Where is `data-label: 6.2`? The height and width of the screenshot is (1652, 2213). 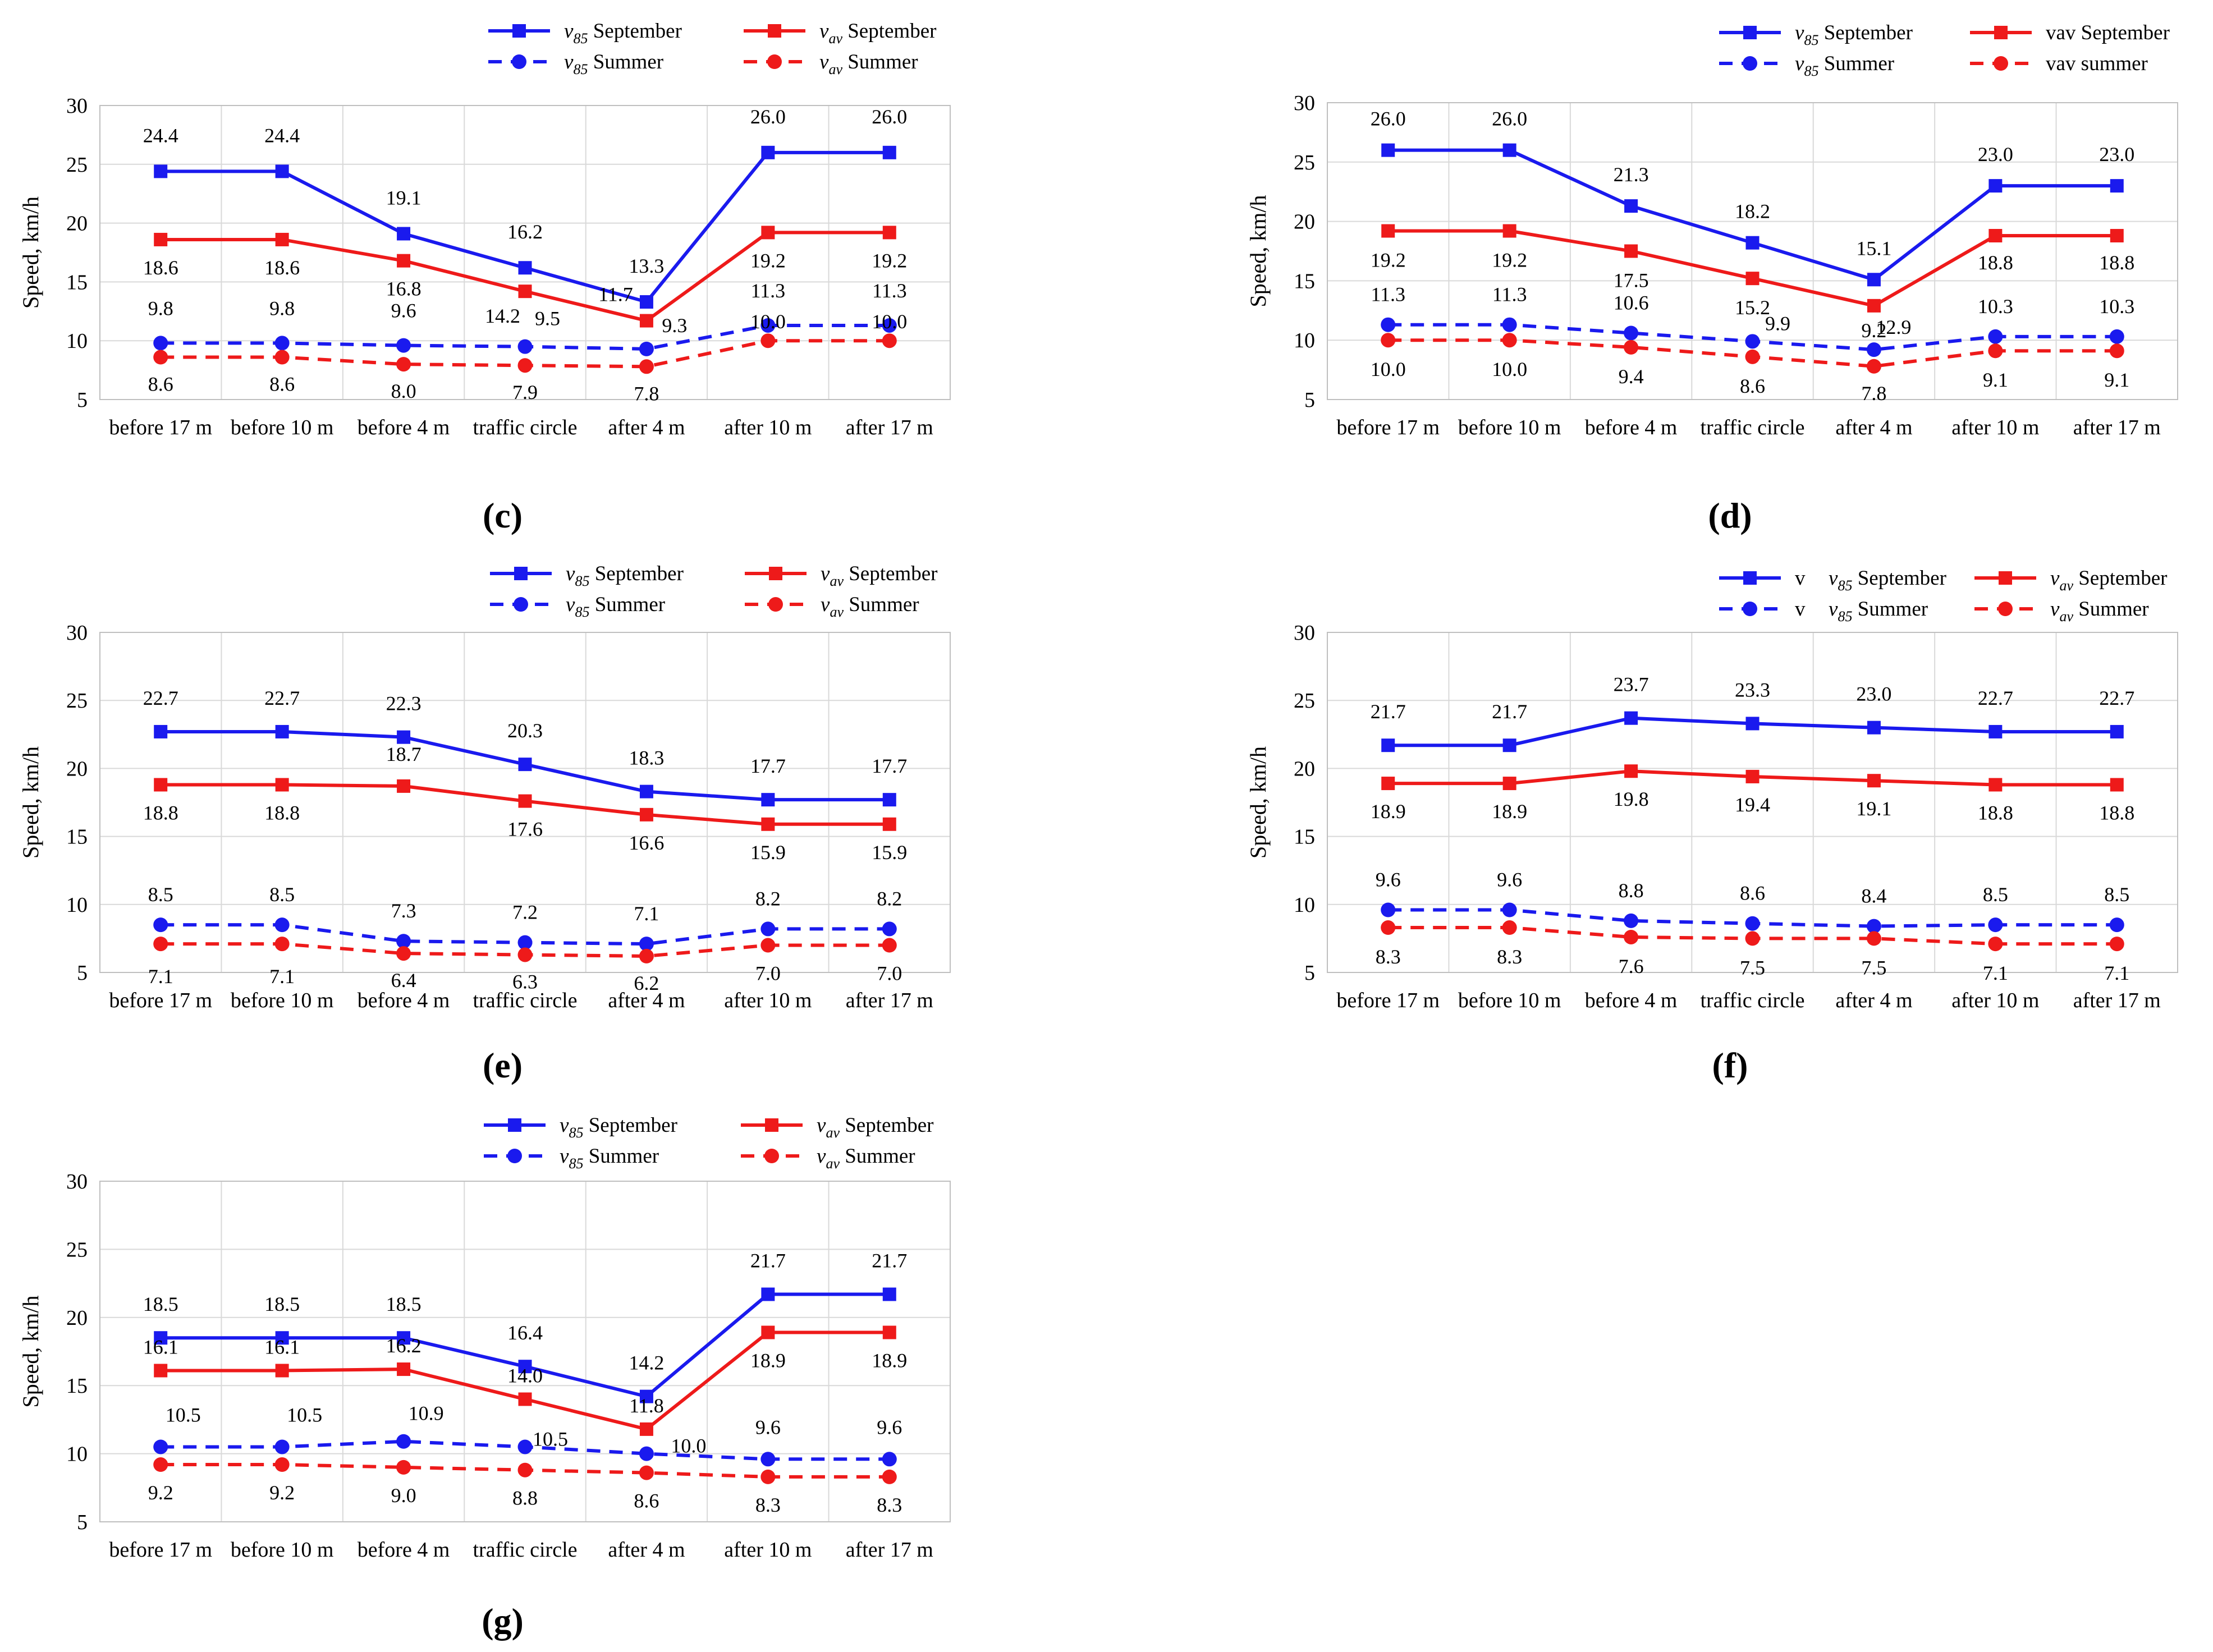 data-label: 6.2 is located at coordinates (646, 983).